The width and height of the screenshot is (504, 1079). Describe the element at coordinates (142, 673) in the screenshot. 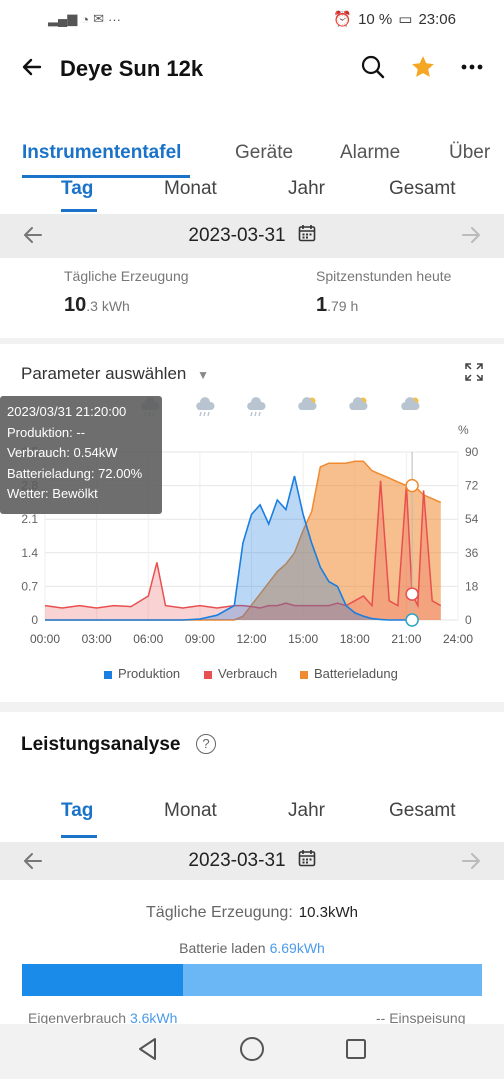

I see `legend-production: Produktion` at that location.